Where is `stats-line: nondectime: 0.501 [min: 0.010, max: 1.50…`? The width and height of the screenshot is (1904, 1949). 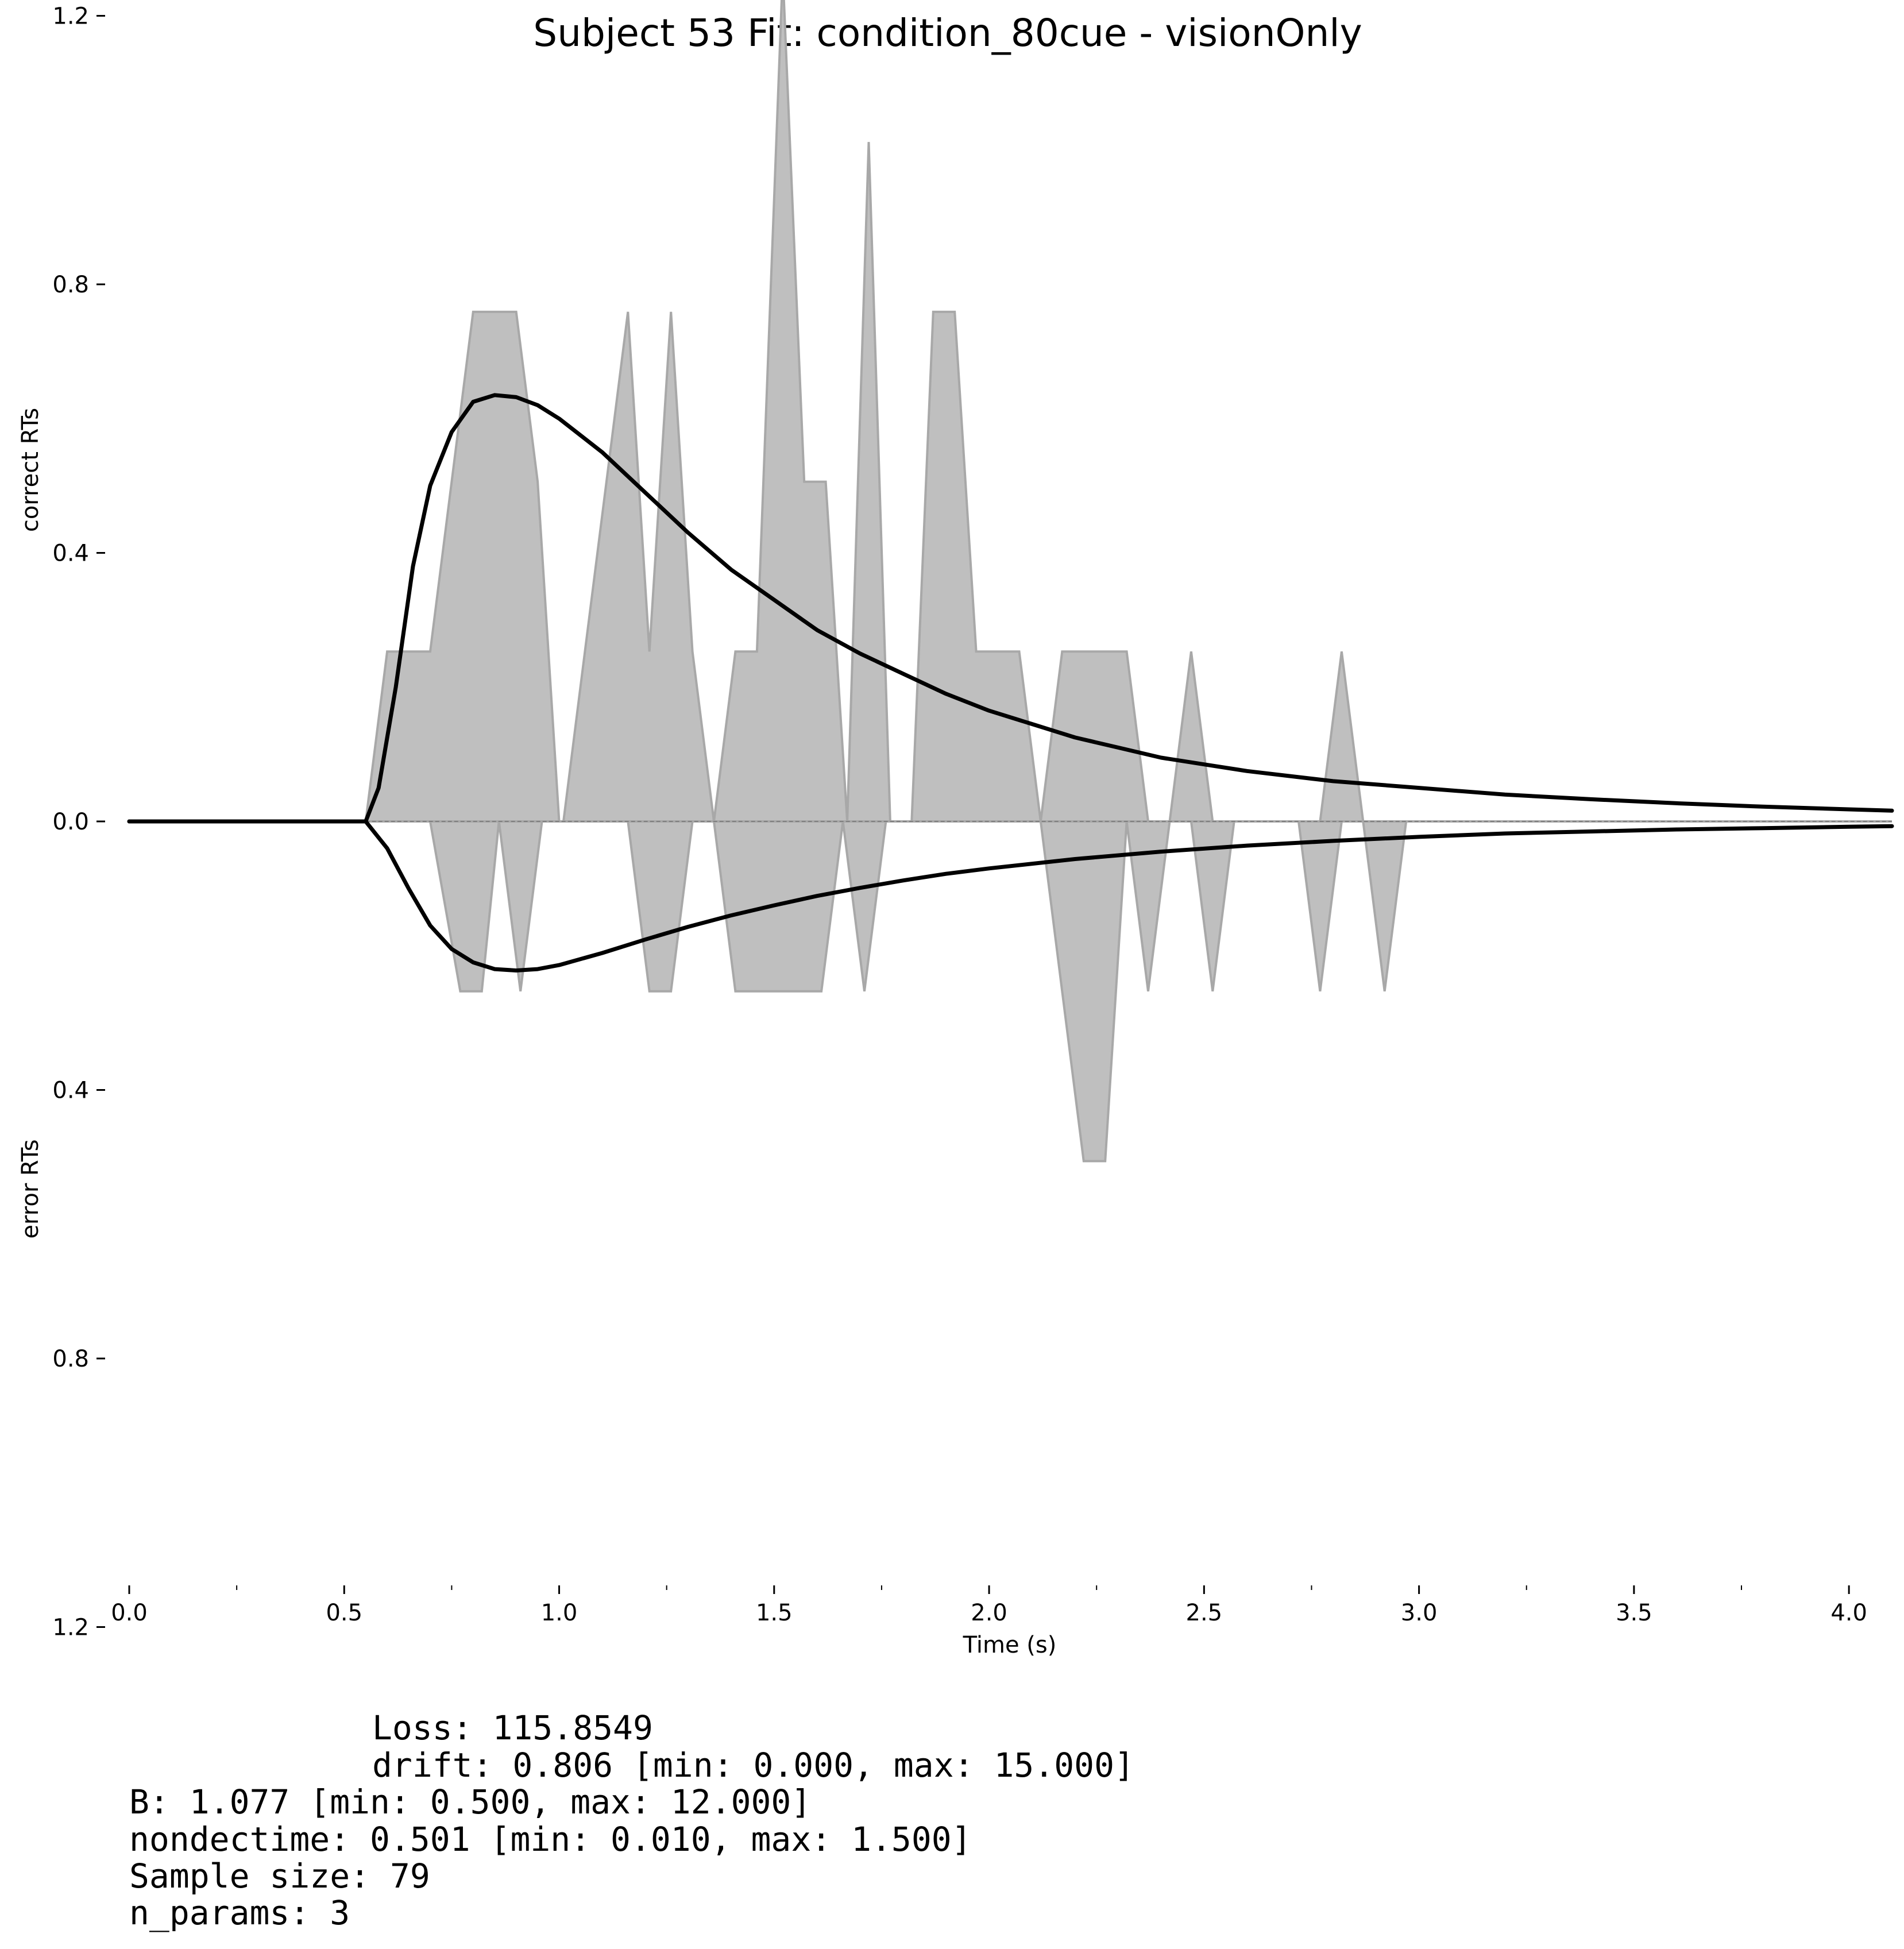
stats-line: nondectime: 0.501 [min: 0.010, max: 1.50… is located at coordinates (550, 1839).